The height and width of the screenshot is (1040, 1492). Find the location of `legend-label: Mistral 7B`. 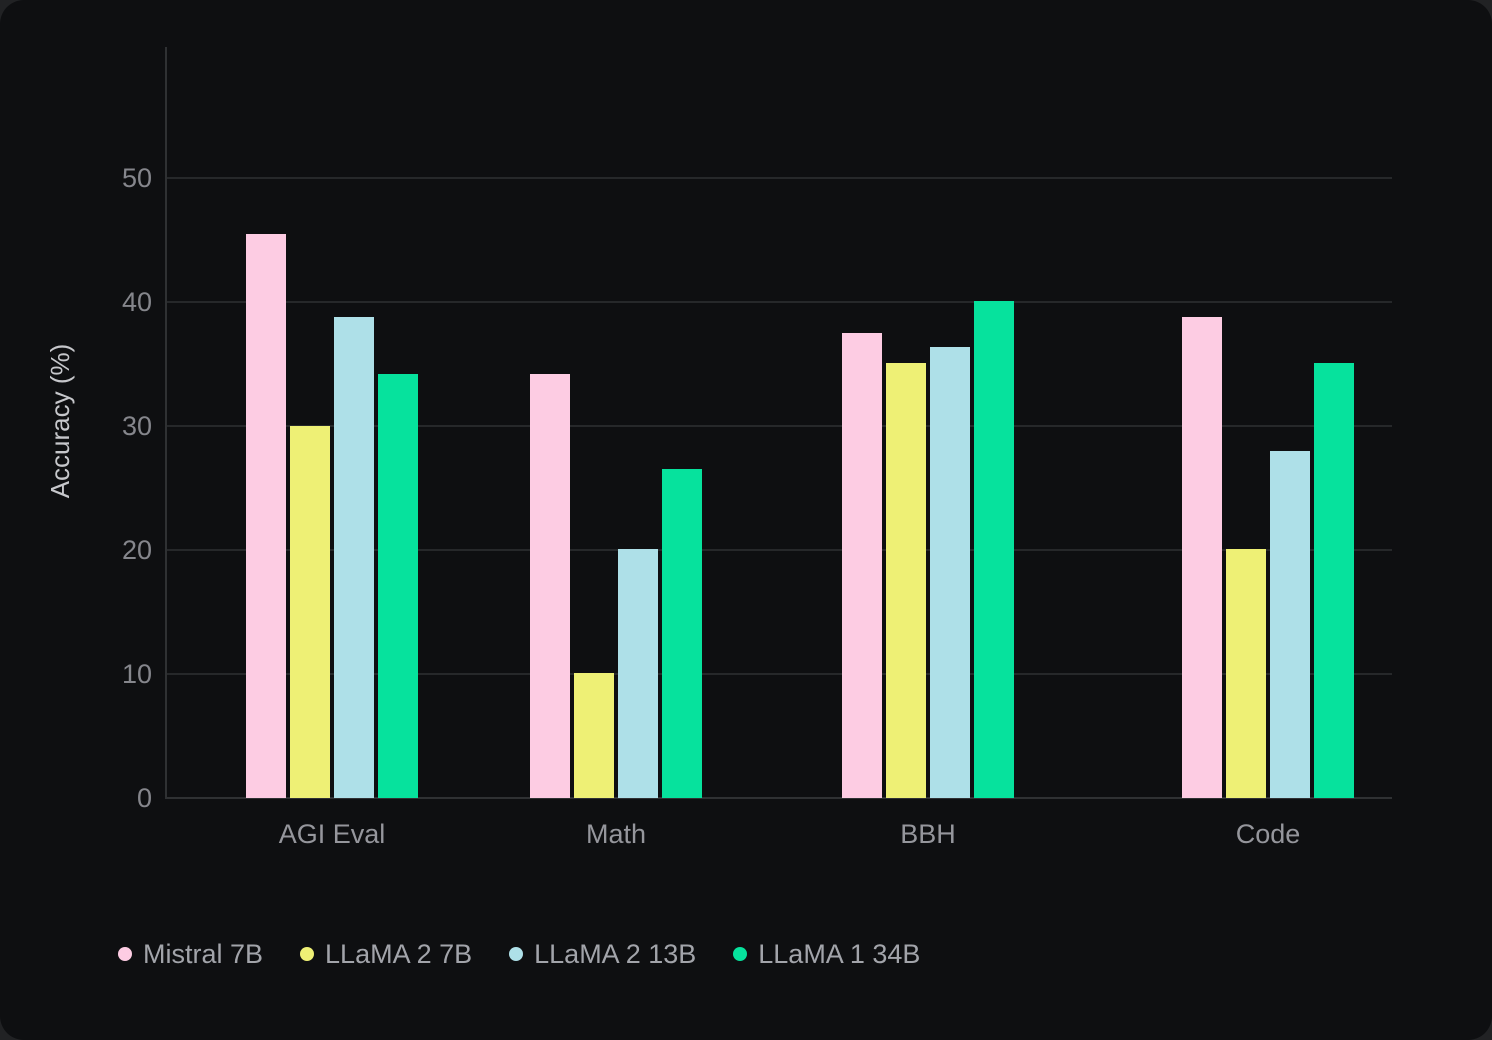

legend-label: Mistral 7B is located at coordinates (203, 954).